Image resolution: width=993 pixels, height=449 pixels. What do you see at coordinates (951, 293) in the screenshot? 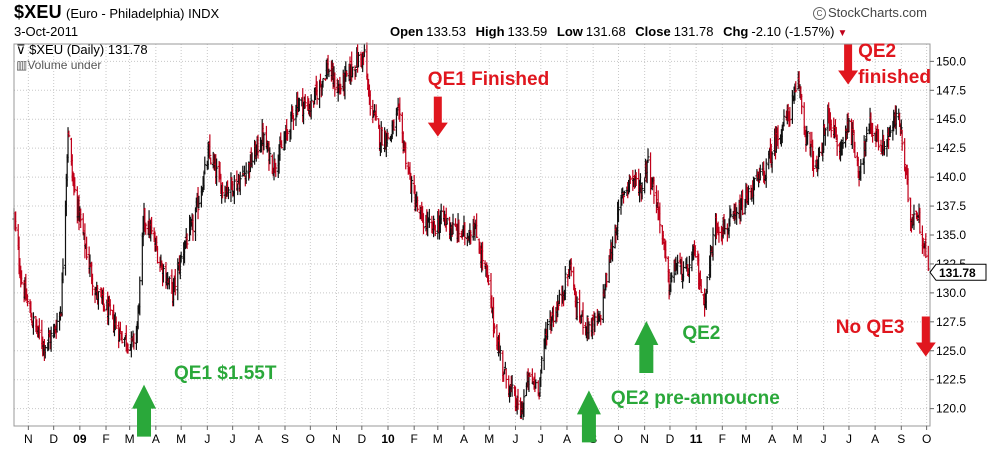
I see `y-tick-label: 130.0` at bounding box center [951, 293].